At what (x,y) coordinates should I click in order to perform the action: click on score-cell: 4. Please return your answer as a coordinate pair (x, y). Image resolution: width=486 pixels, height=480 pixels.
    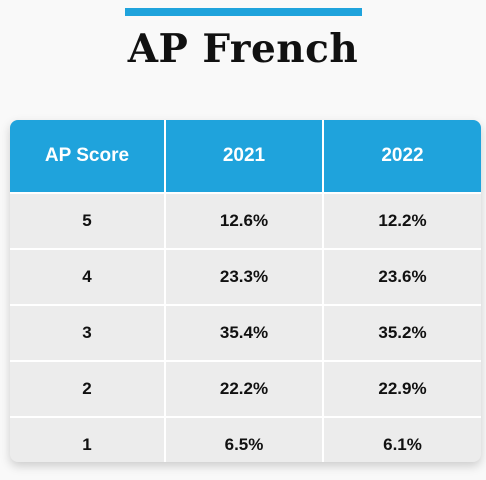
    Looking at the image, I should click on (88, 276).